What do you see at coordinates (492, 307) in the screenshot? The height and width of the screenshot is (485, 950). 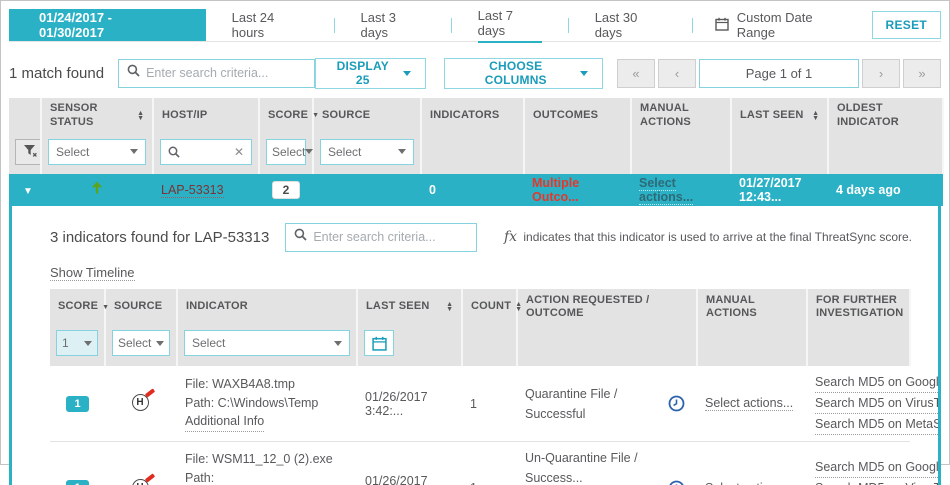 I see `col-ind-count: COUNT ▲ ▼` at bounding box center [492, 307].